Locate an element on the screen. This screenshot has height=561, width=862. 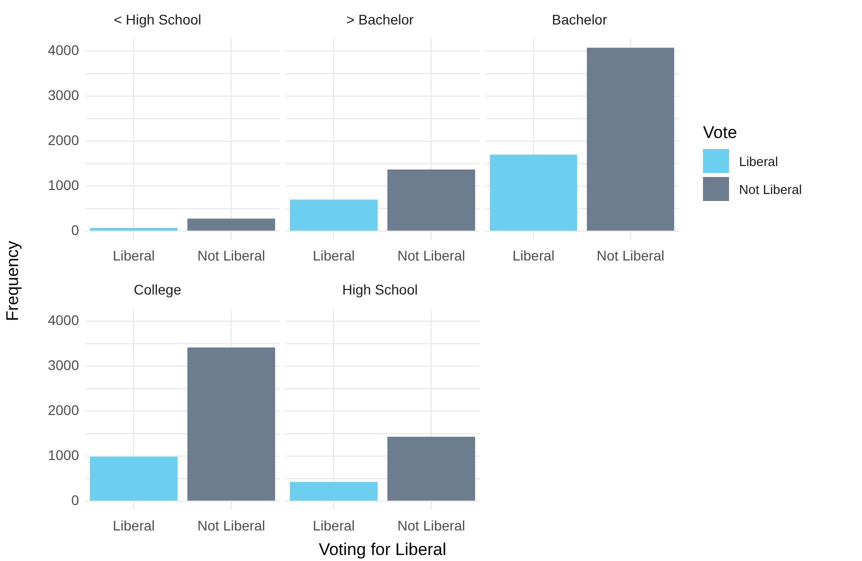
chart-title: > Bachelor is located at coordinates (380, 19).